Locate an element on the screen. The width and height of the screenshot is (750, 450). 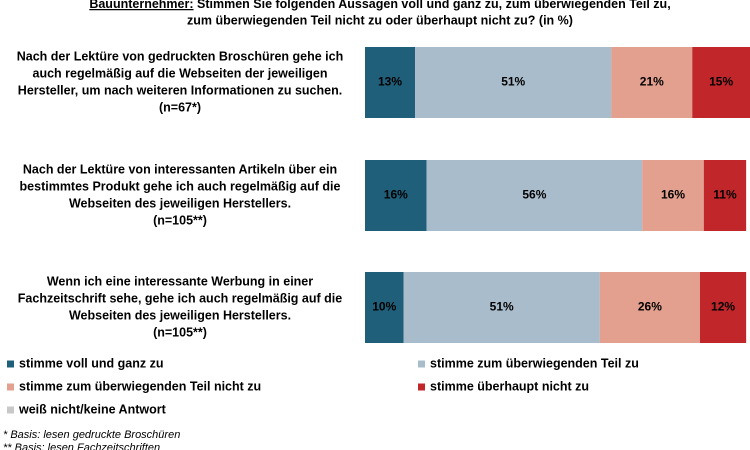
value-label: 13% is located at coordinates (390, 82).